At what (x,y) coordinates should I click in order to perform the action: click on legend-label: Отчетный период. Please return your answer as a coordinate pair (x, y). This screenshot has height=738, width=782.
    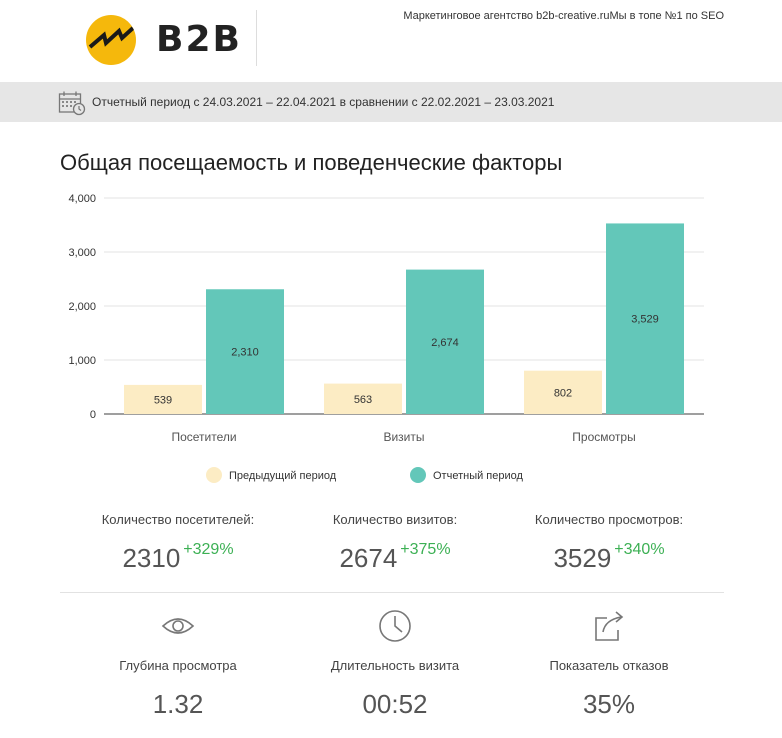
    Looking at the image, I should click on (478, 476).